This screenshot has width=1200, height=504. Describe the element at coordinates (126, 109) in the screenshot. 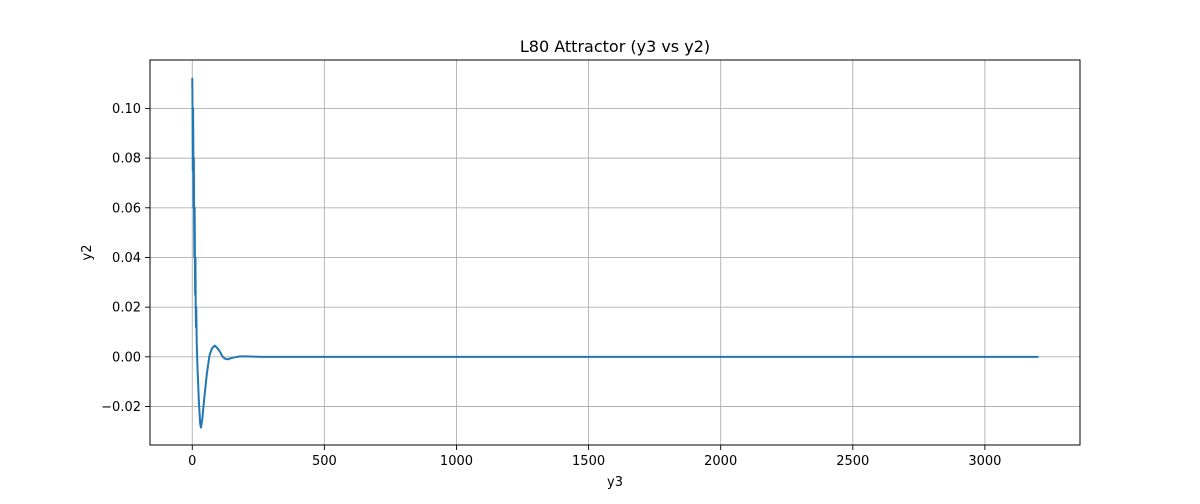

I see `y-tick-label: 0.10` at that location.